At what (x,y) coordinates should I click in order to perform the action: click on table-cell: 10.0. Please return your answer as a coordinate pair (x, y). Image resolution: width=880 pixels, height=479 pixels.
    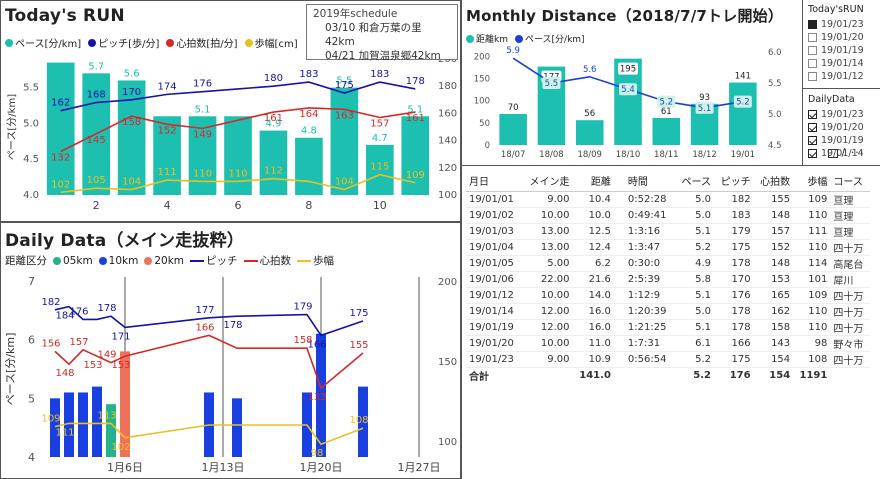
    Looking at the image, I should click on (593, 215).